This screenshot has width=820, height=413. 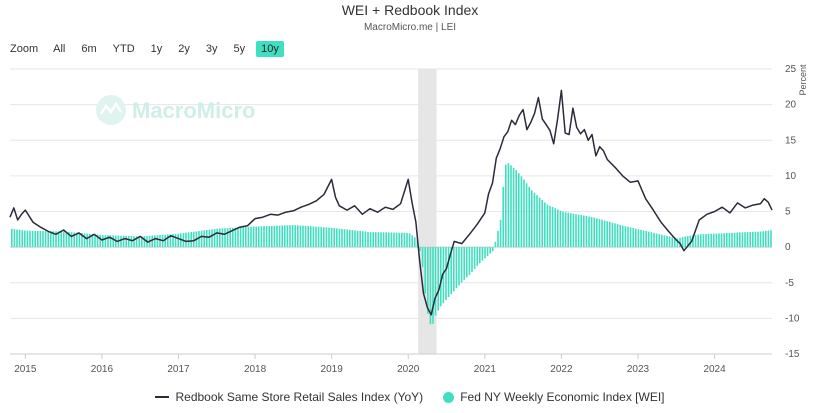 What do you see at coordinates (156, 49) in the screenshot?
I see `zoom-button-1y: 1y` at bounding box center [156, 49].